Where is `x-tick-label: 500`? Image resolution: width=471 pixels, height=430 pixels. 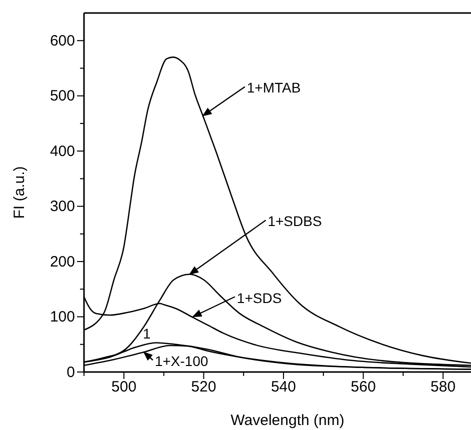 x-tick-label: 500 is located at coordinates (123, 387).